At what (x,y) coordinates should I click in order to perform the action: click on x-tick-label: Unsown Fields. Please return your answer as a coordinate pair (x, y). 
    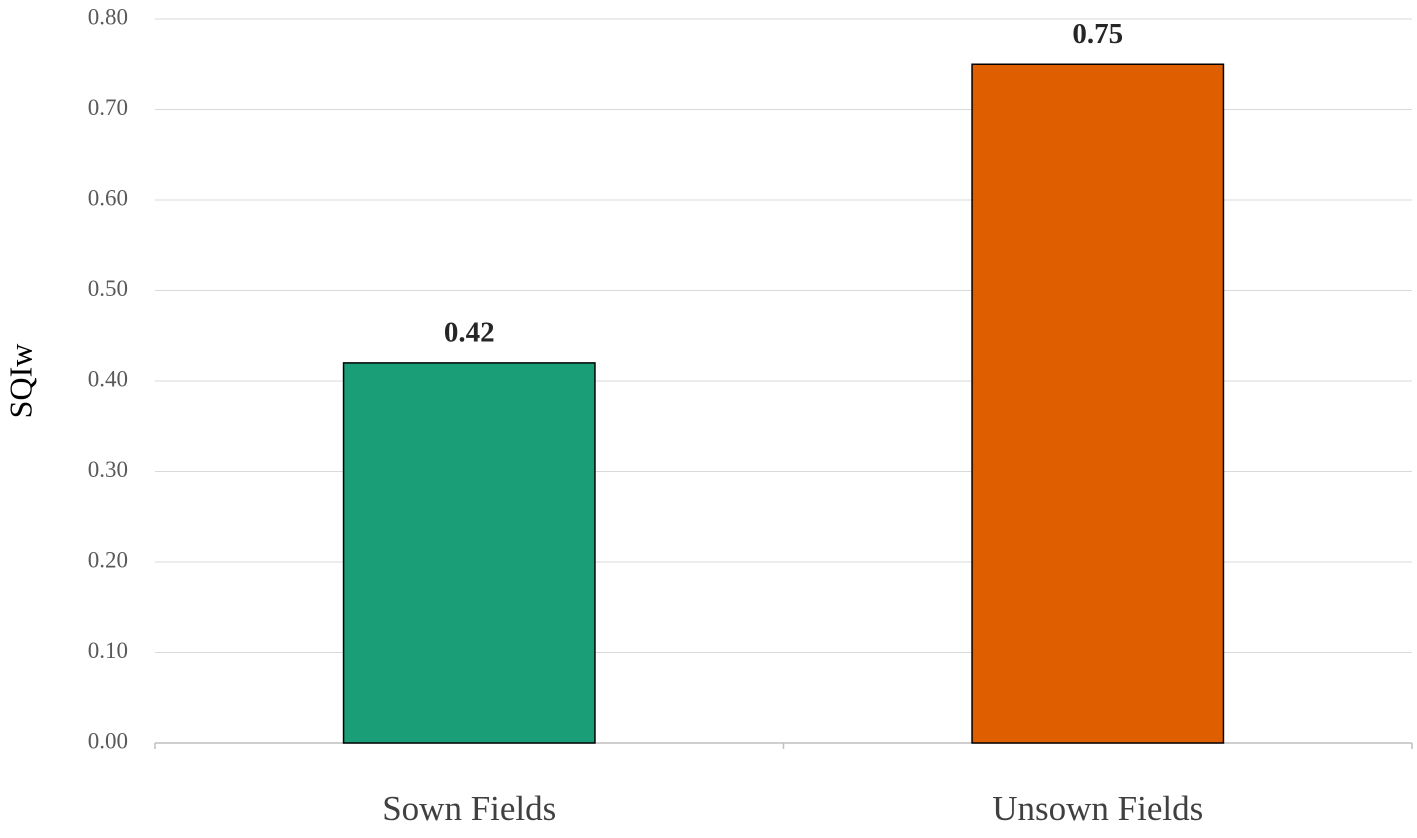
    Looking at the image, I should click on (1097, 808).